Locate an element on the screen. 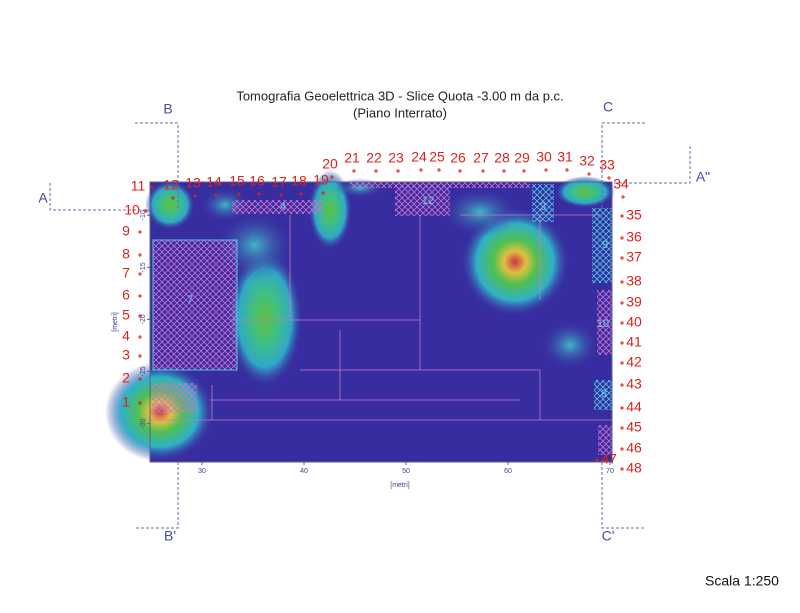 Image resolution: width=800 pixels, height=613 pixels. room-label: 8 is located at coordinates (604, 394).